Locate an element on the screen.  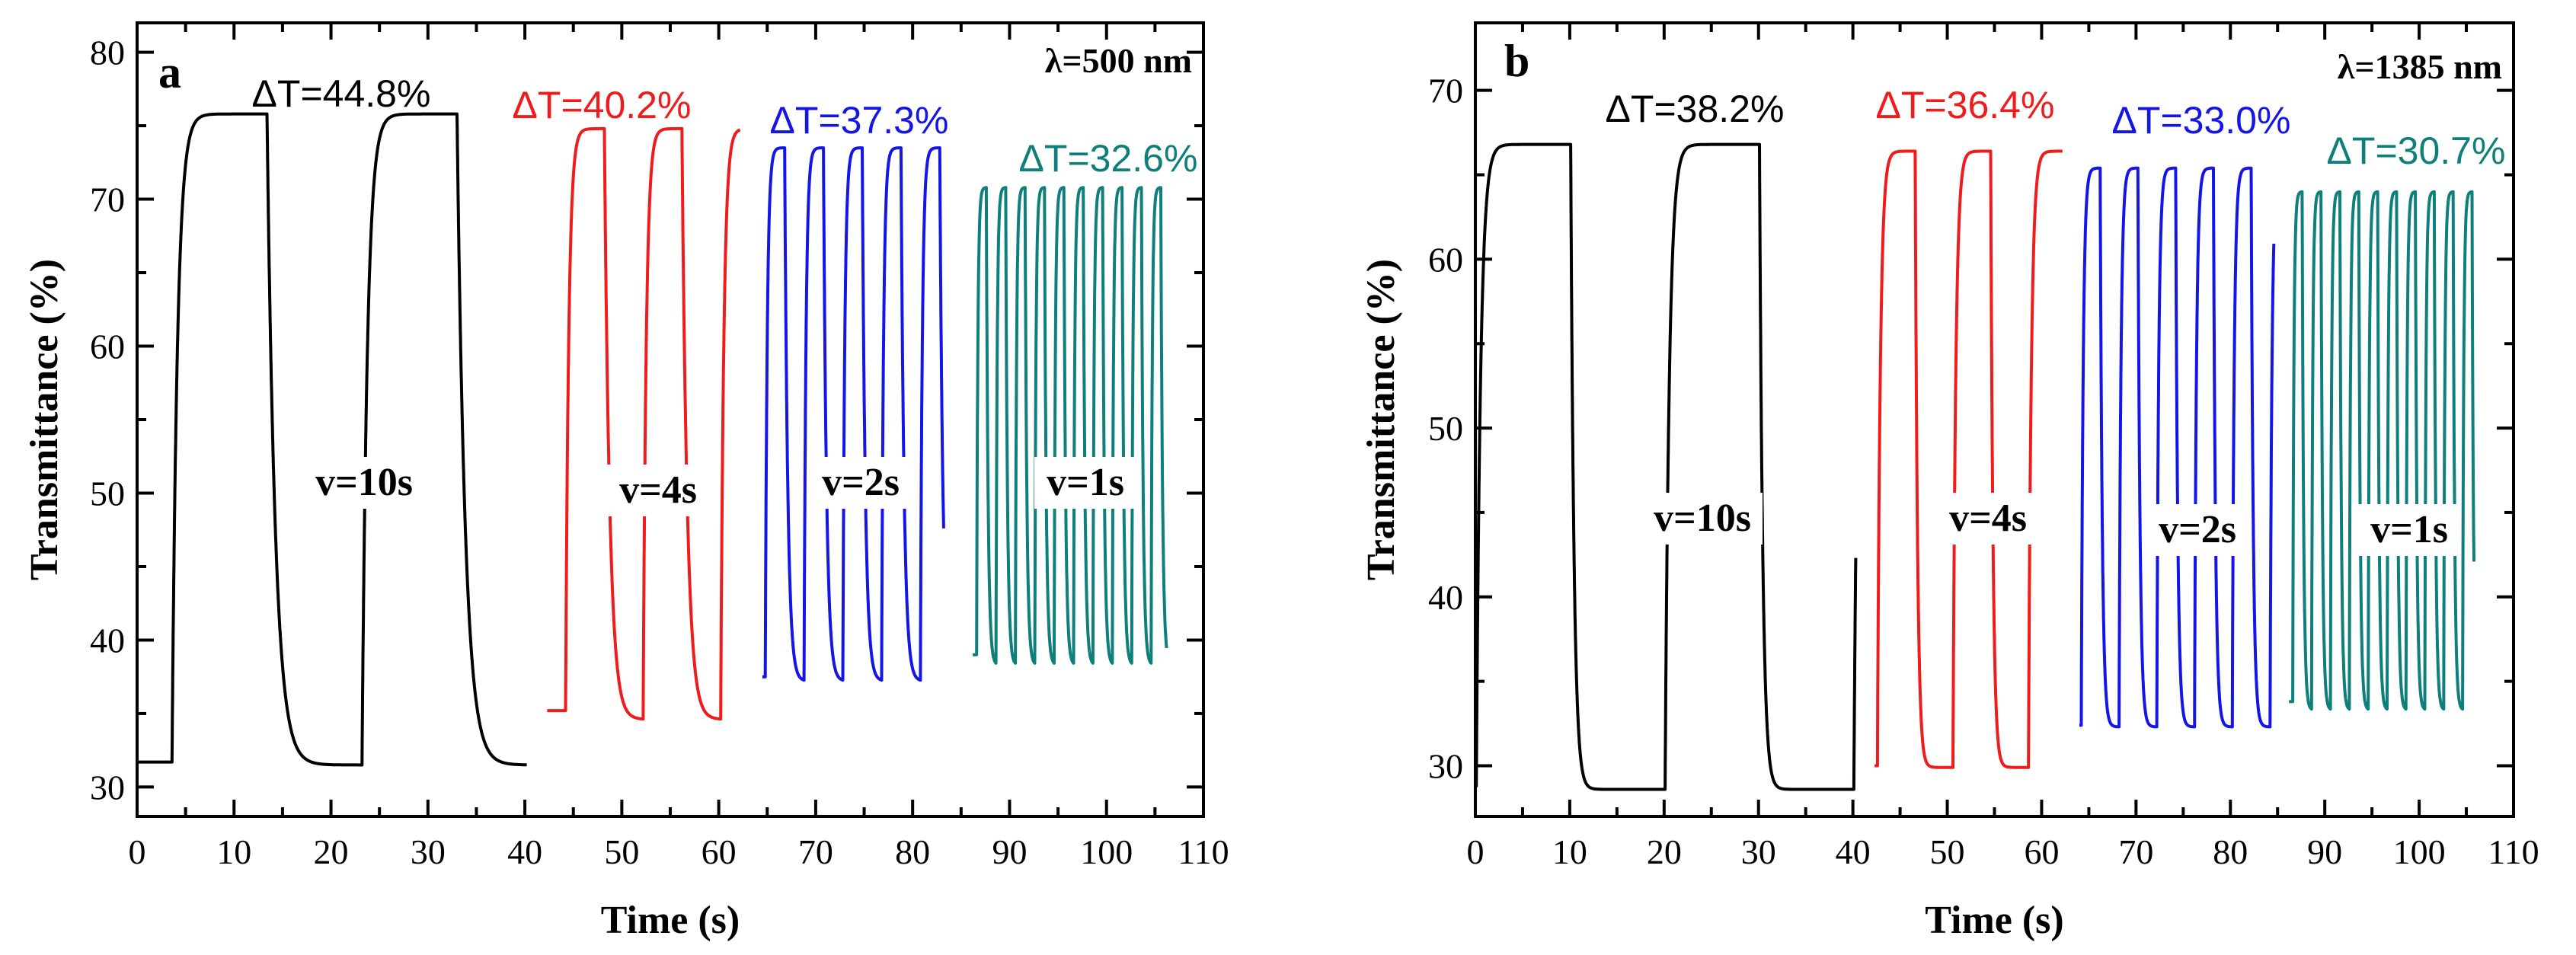
delta-t-label: ΔT=36.4% is located at coordinates (1966, 105).